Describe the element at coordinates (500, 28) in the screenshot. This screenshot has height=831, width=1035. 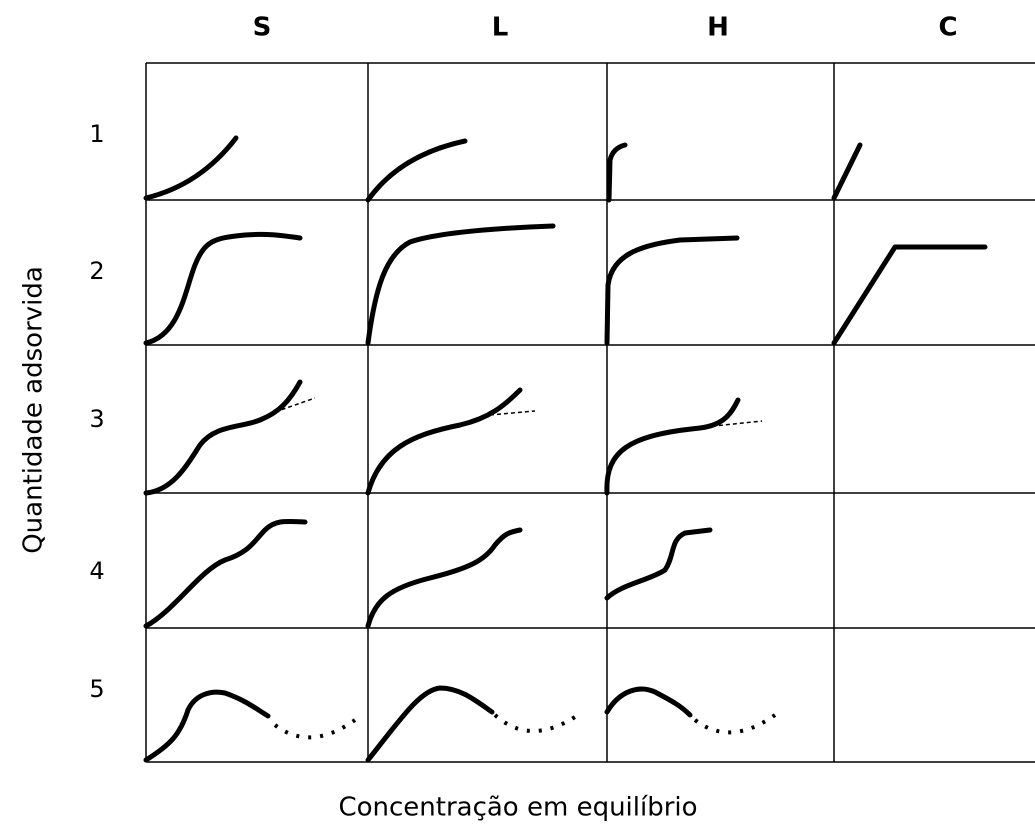
I see `column-header: L` at that location.